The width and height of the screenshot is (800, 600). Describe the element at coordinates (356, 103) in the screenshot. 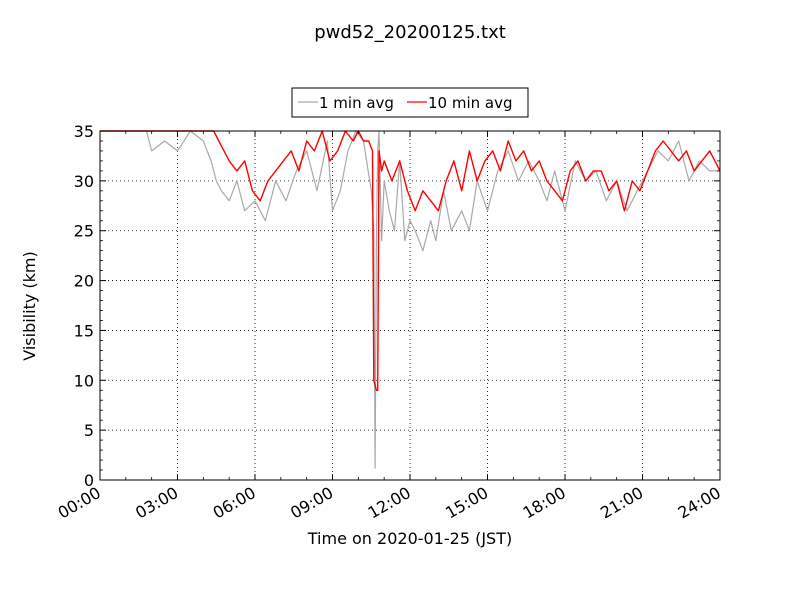

I see `legend-label-1min: 1 min avg` at that location.